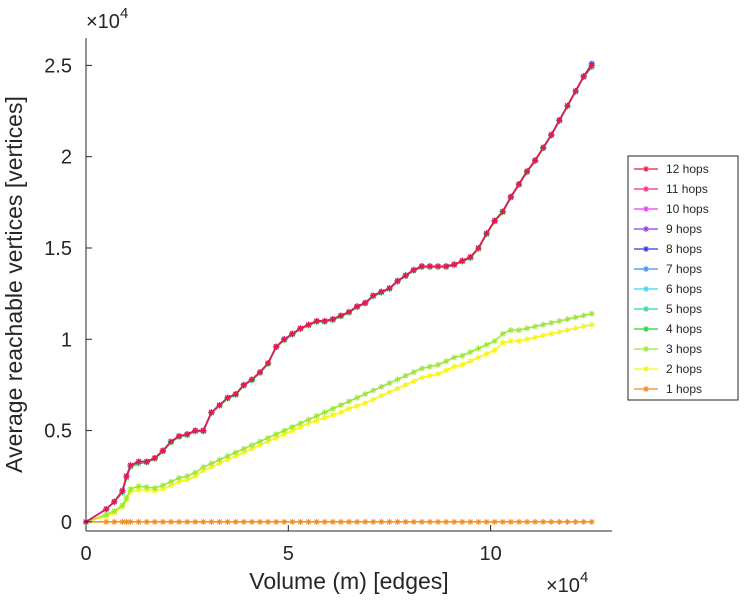 The height and width of the screenshot is (605, 749). I want to click on legend-item: 4 hops, so click(668, 329).